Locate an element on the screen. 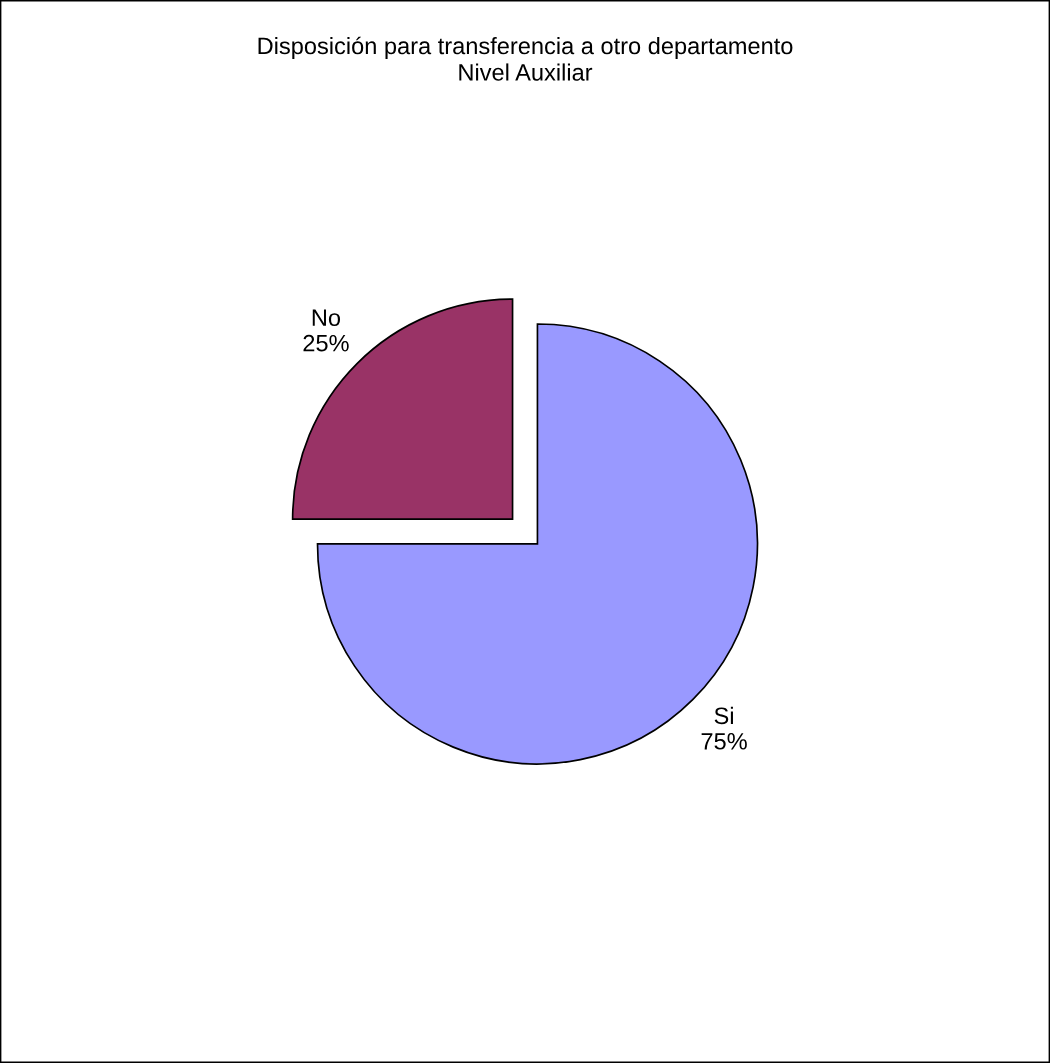 Image resolution: width=1050 pixels, height=1063 pixels. chart-title: Disposición para transferencia a otro departamento is located at coordinates (525, 47).